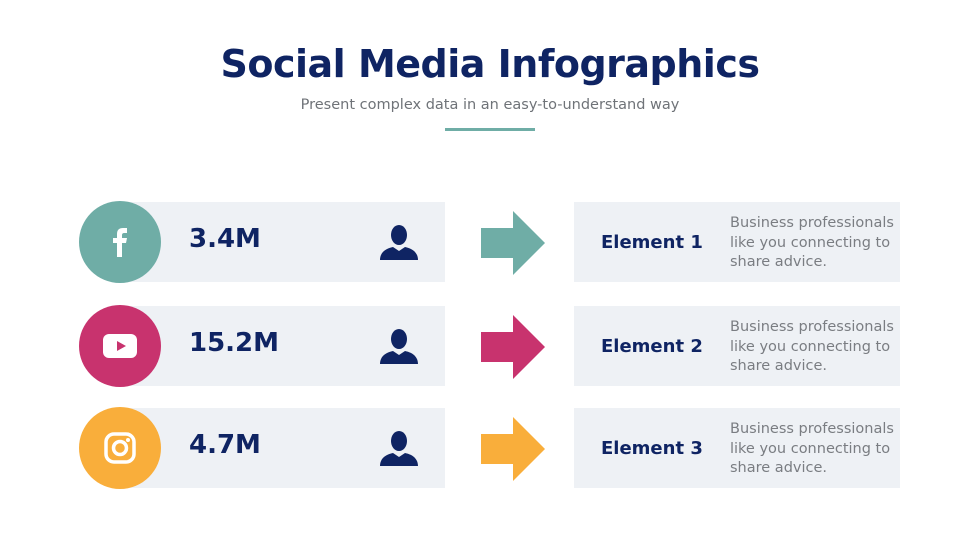 The height and width of the screenshot is (551, 980). I want to click on follower-count: 3.4M, so click(225, 239).